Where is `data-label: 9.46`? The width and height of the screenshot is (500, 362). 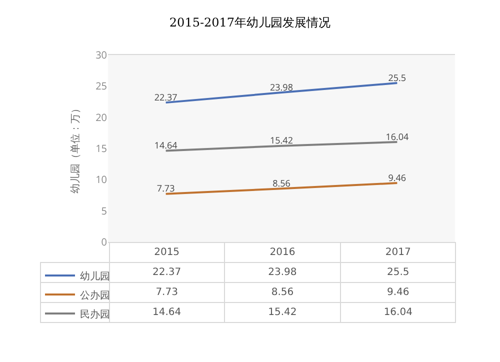
data-label: 9.46 is located at coordinates (397, 177).